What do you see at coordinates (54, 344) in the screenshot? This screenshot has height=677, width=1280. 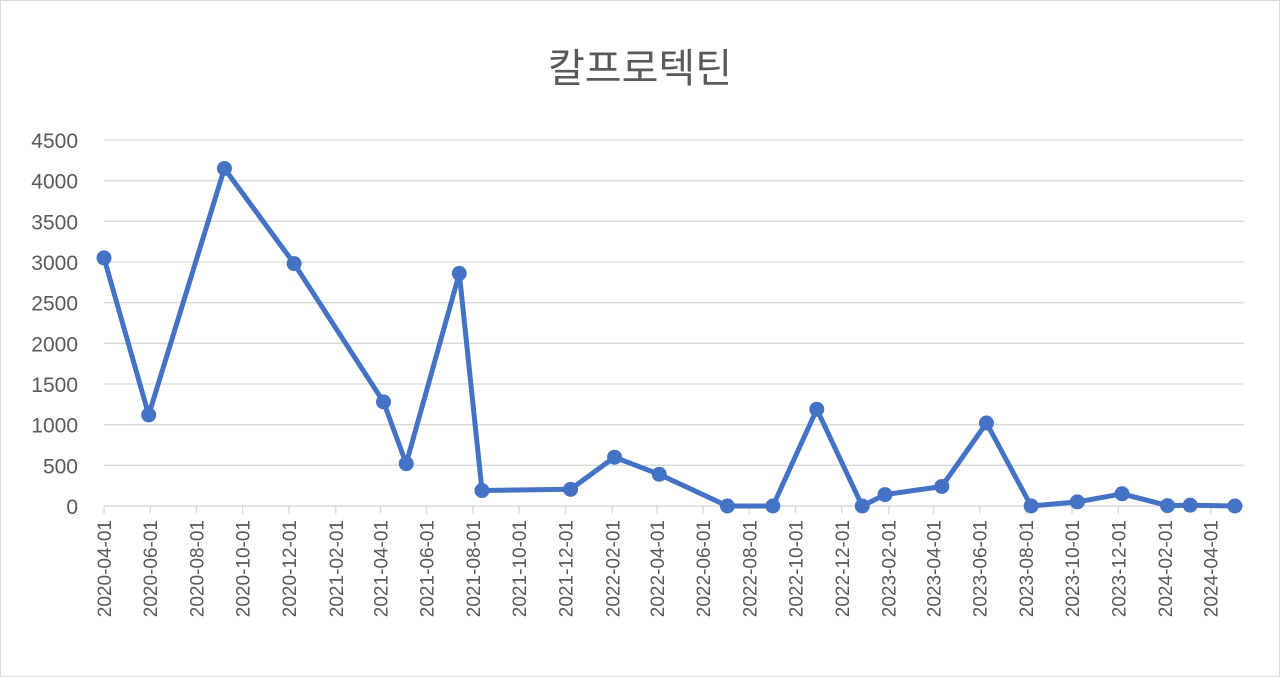 I see `y-tick-label: 2000` at bounding box center [54, 344].